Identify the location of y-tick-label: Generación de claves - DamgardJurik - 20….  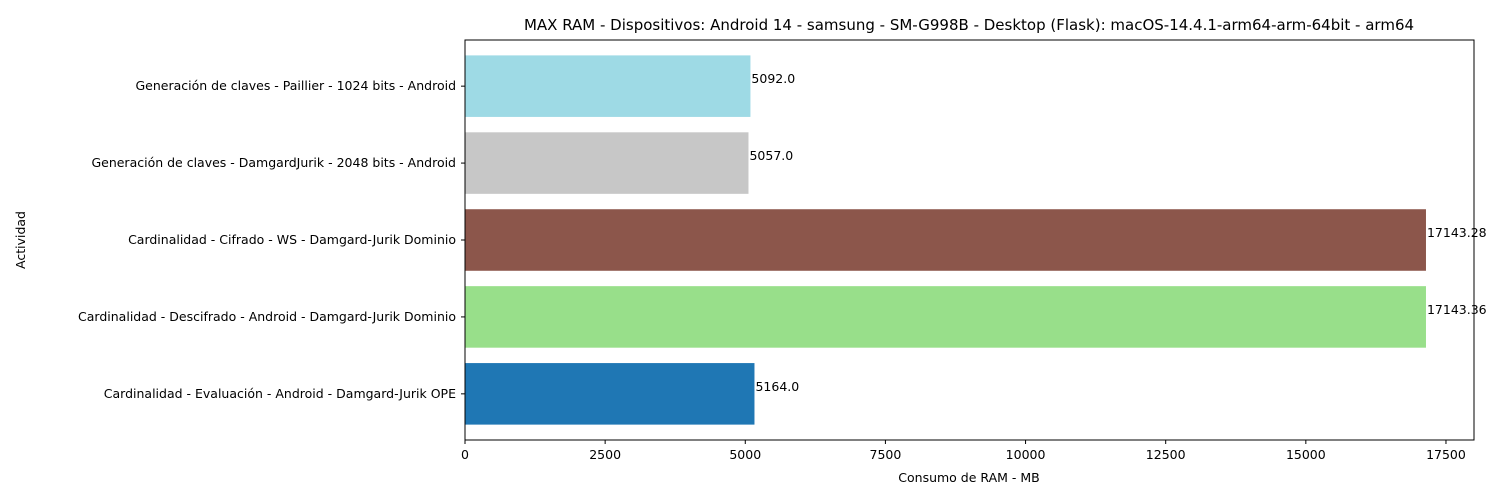
(273, 162).